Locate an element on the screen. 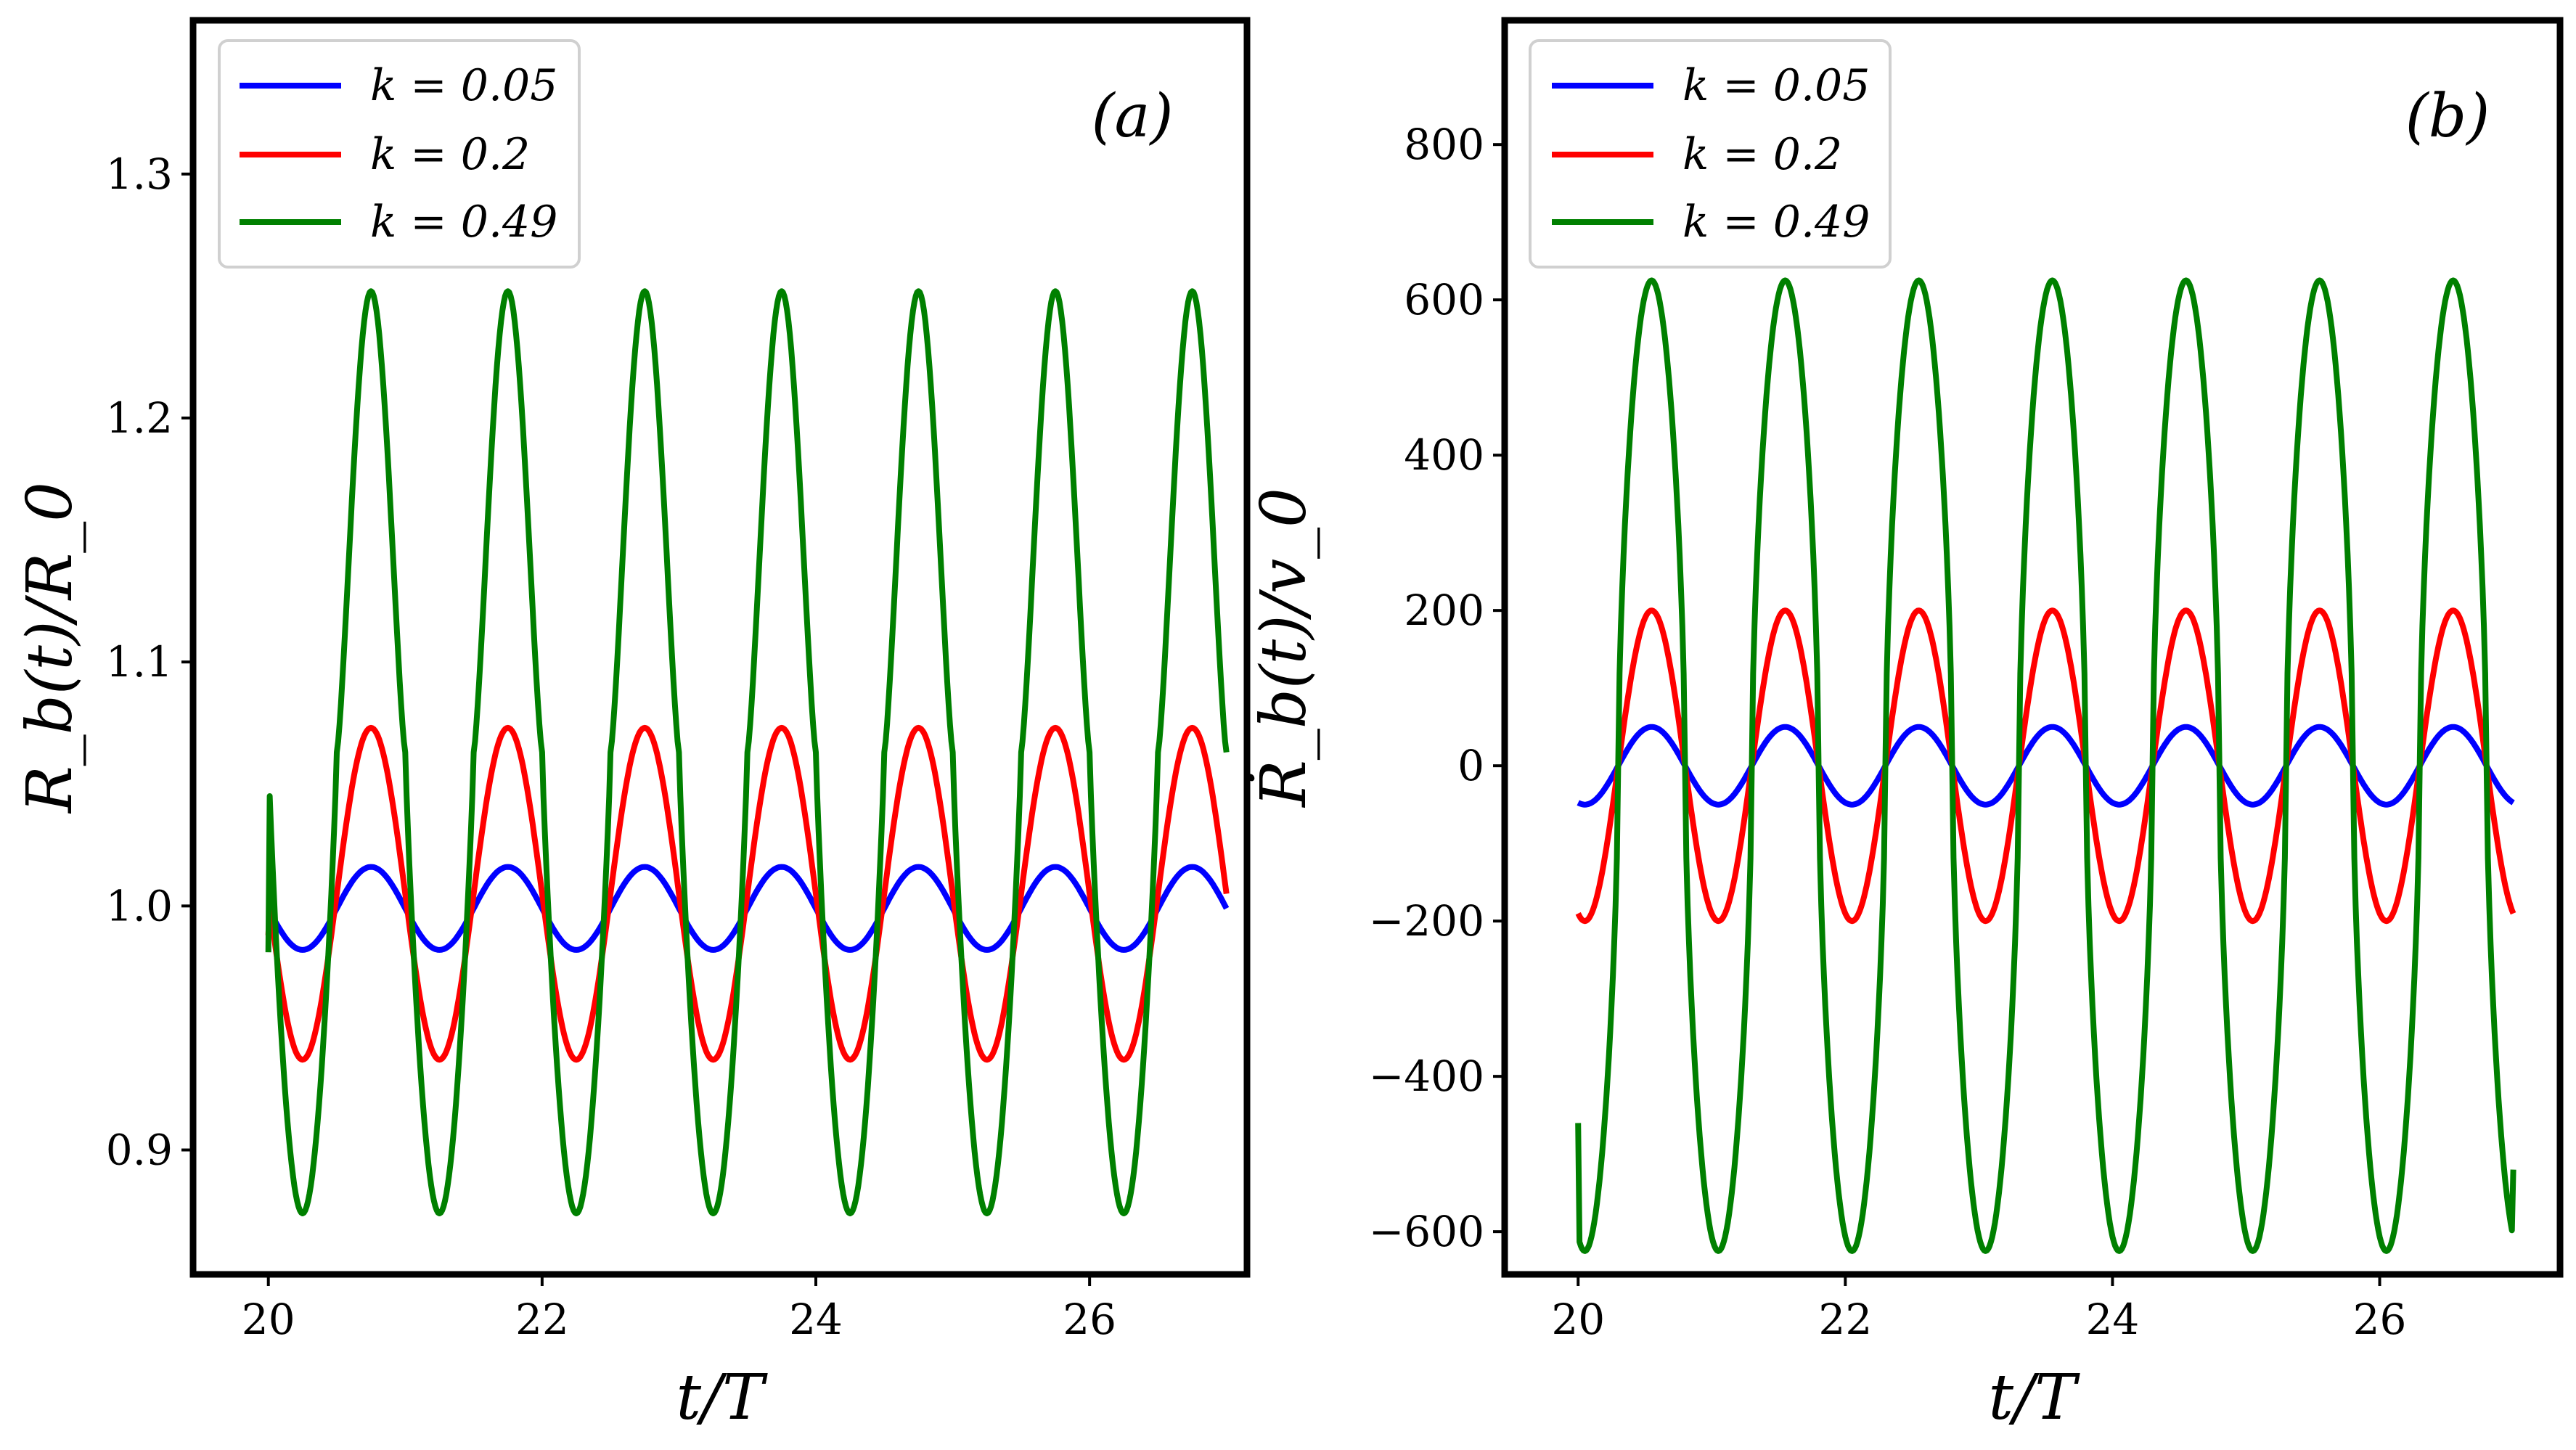 The image size is (2576, 1450). panel-b-legend: k = 0.05 k = 0.2 k = 0.49 is located at coordinates (1711, 154).